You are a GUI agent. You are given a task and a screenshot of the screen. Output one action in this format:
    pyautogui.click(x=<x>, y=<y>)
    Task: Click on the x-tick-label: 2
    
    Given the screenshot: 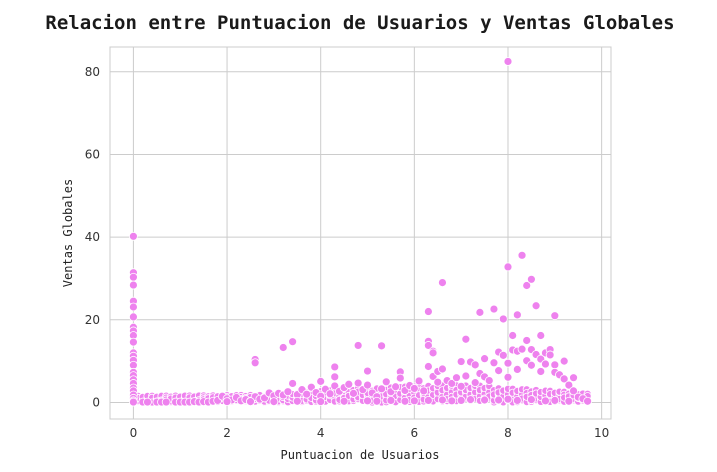 What is the action you would take?
    pyautogui.click(x=227, y=433)
    